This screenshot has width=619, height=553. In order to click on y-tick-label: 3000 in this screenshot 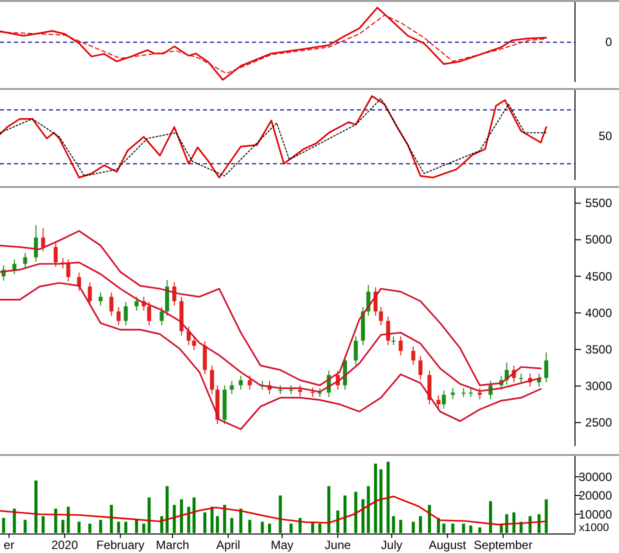, I will do `click(598, 386)`.